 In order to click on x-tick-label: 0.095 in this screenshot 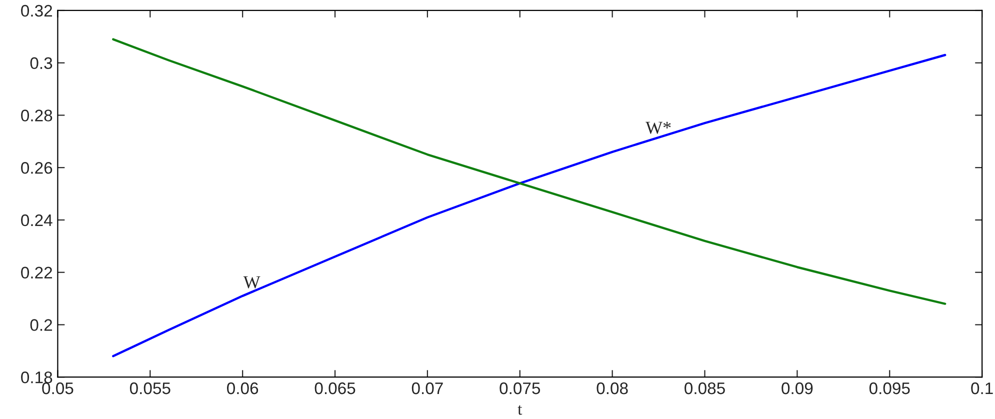, I will do `click(889, 388)`.